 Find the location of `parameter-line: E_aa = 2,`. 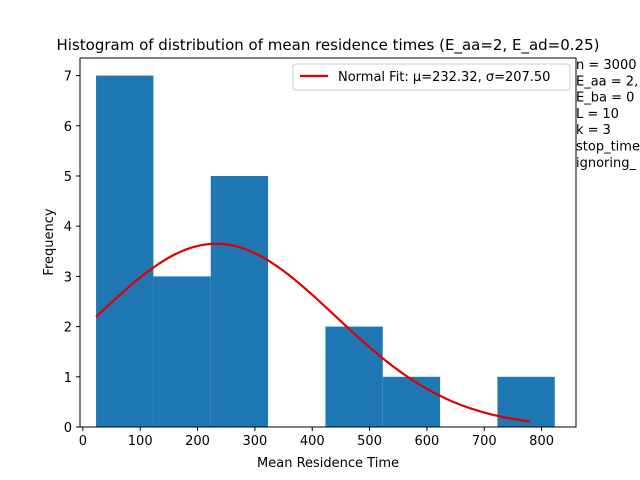

parameter-line: E_aa = 2, is located at coordinates (607, 81).